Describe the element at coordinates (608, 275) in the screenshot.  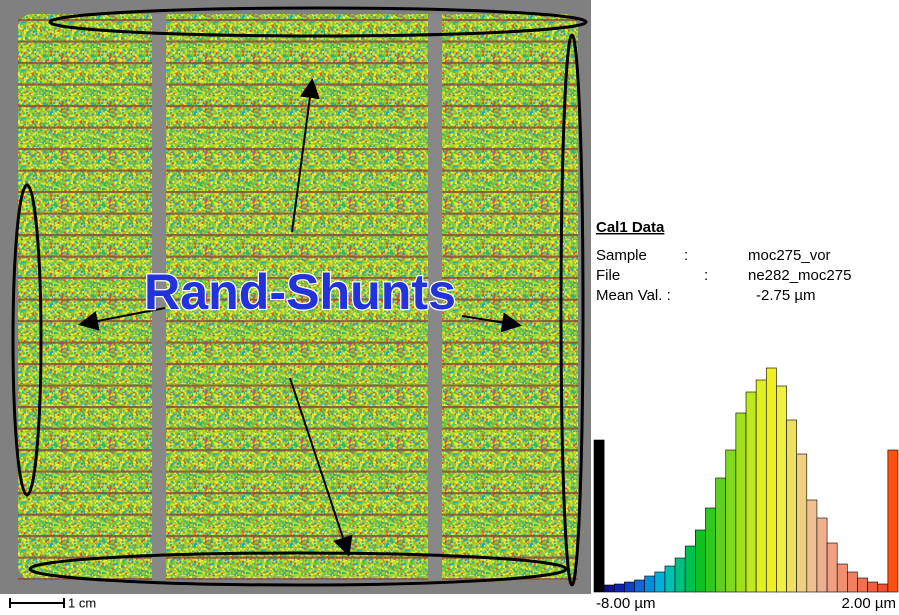
I see `info-label: File` at that location.